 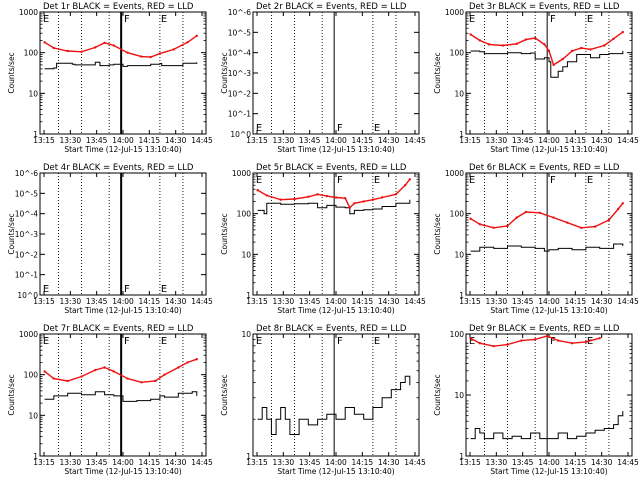 What do you see at coordinates (544, 329) in the screenshot?
I see `panel-title: Det 9r BLACK = Events, RED = LLD` at bounding box center [544, 329].